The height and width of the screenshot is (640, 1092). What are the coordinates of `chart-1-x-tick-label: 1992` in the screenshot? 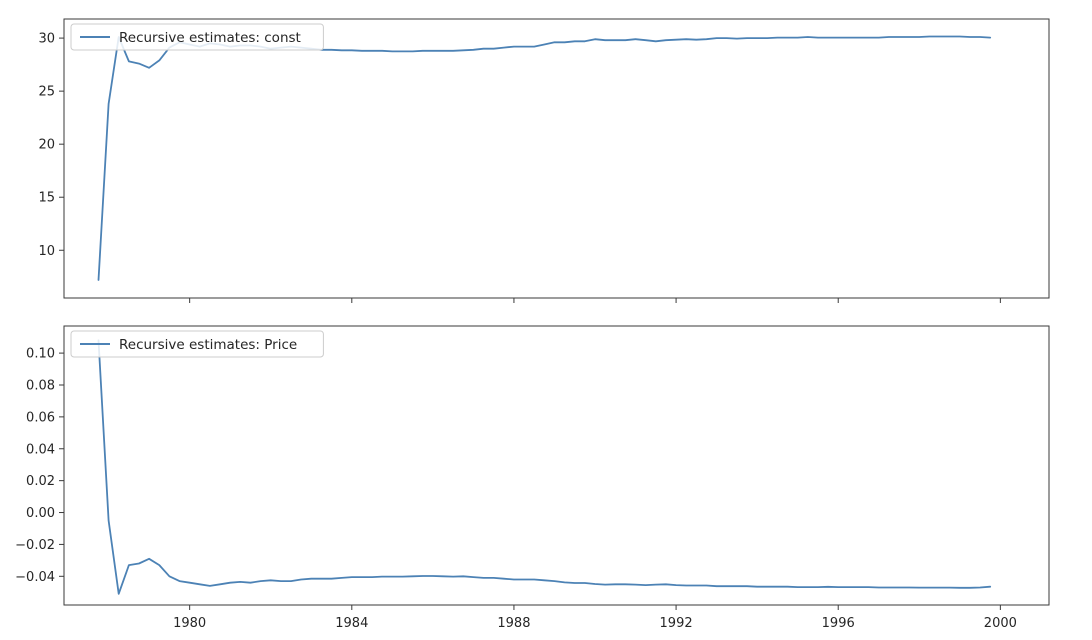 It's located at (676, 623).